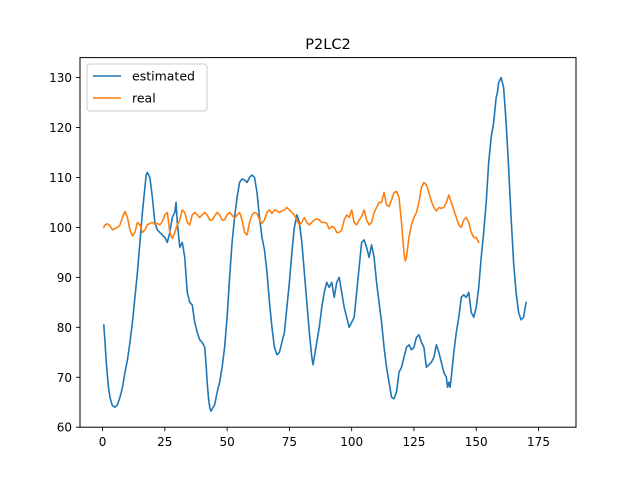  I want to click on x-tick-label: 100, so click(351, 442).